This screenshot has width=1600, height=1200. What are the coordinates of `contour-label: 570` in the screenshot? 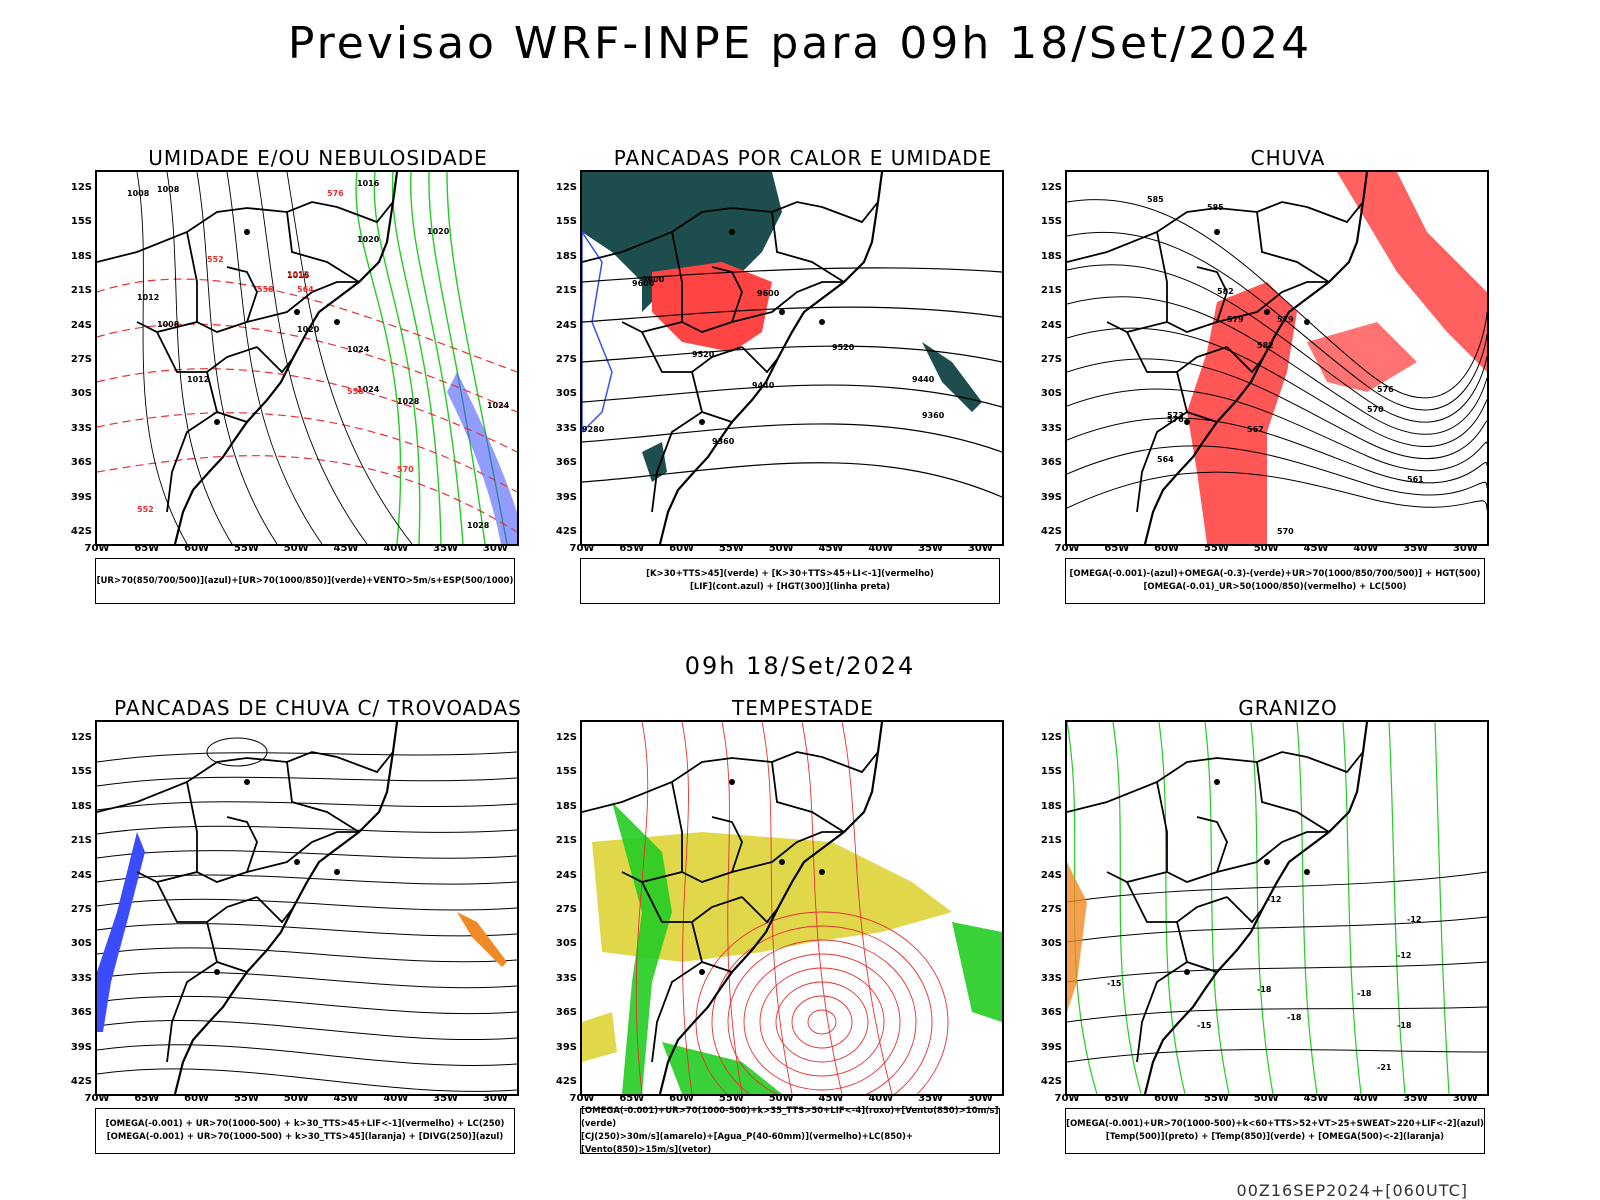 It's located at (405, 469).